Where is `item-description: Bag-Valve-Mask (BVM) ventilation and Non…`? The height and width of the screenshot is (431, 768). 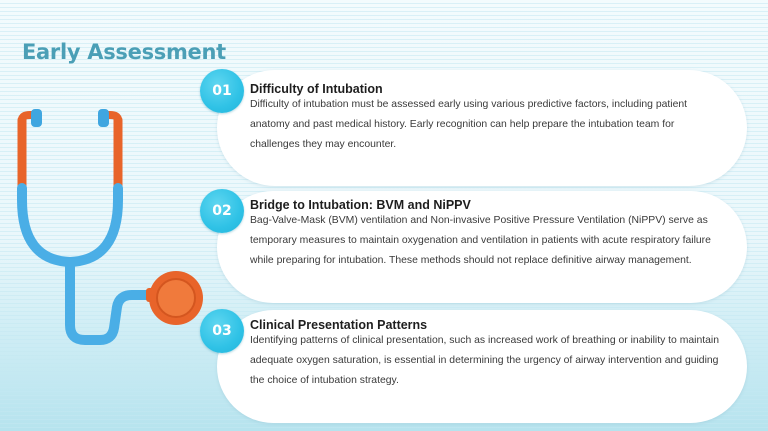 item-description: Bag-Valve-Mask (BVM) ventilation and Non… is located at coordinates (480, 240).